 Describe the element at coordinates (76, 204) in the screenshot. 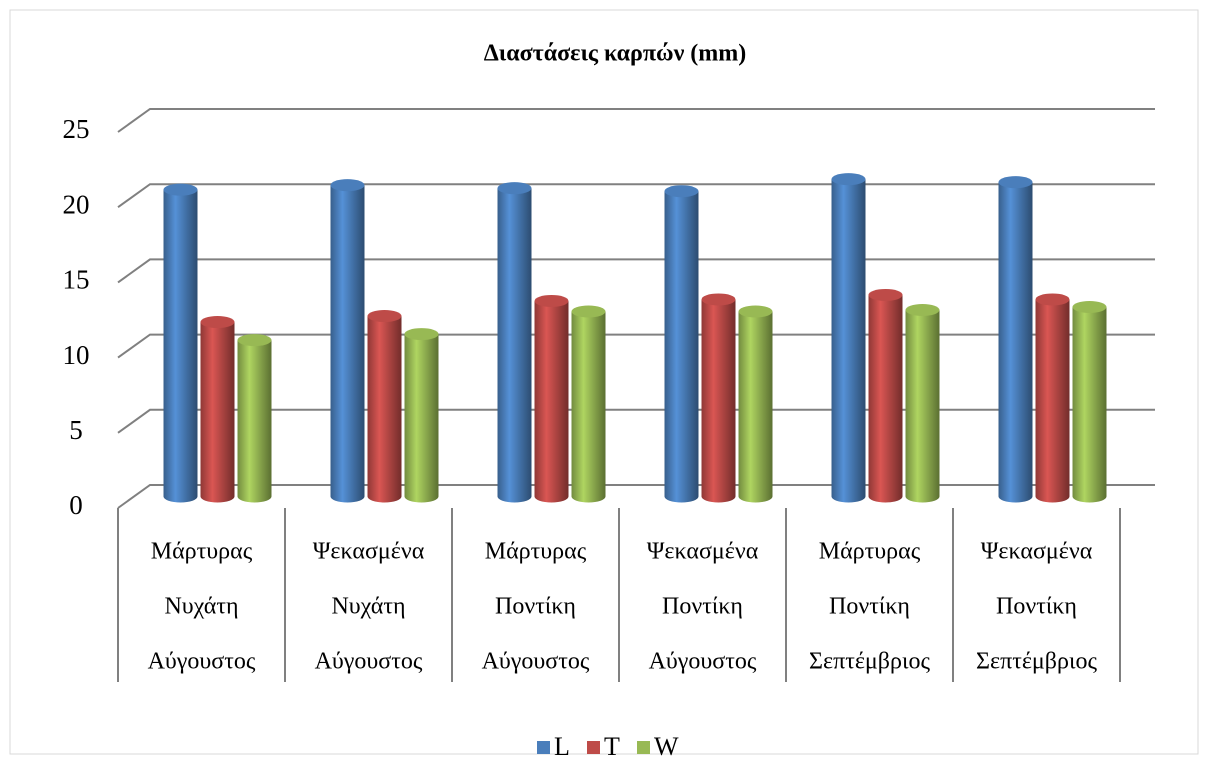

I see `y-tick-label: 20` at that location.